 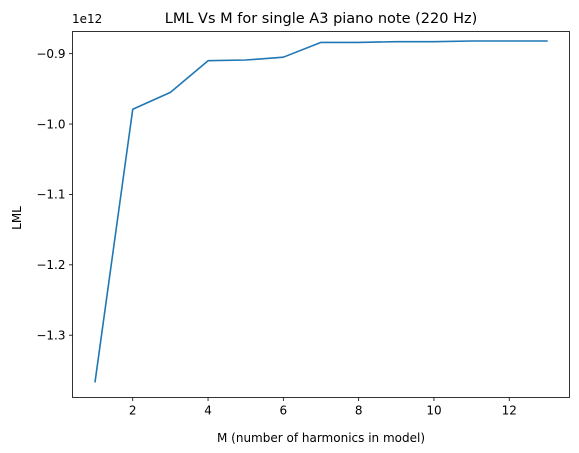 What do you see at coordinates (359, 411) in the screenshot?
I see `x-tick-label: 8` at bounding box center [359, 411].